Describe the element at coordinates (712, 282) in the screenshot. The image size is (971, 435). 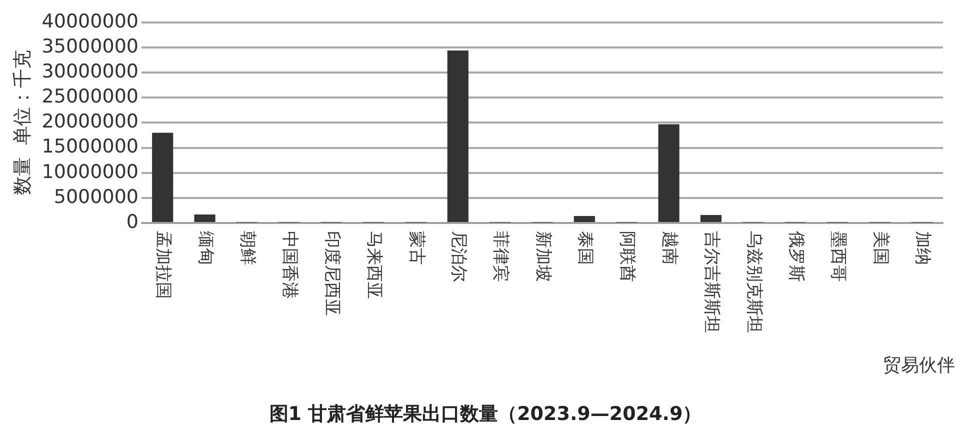
I see `x-tick-label: 吉尔吉斯斯坦` at that location.